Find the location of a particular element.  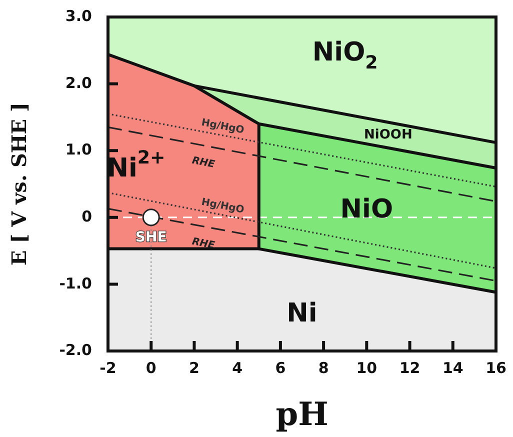

x-tick-label: 0 is located at coordinates (151, 368).